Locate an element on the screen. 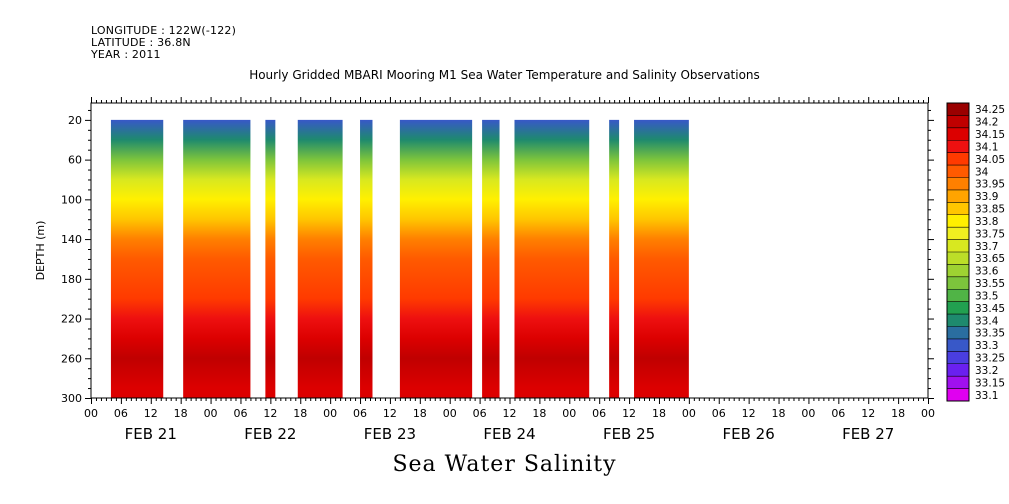  colorbar-label: 33.8 is located at coordinates (986, 222).